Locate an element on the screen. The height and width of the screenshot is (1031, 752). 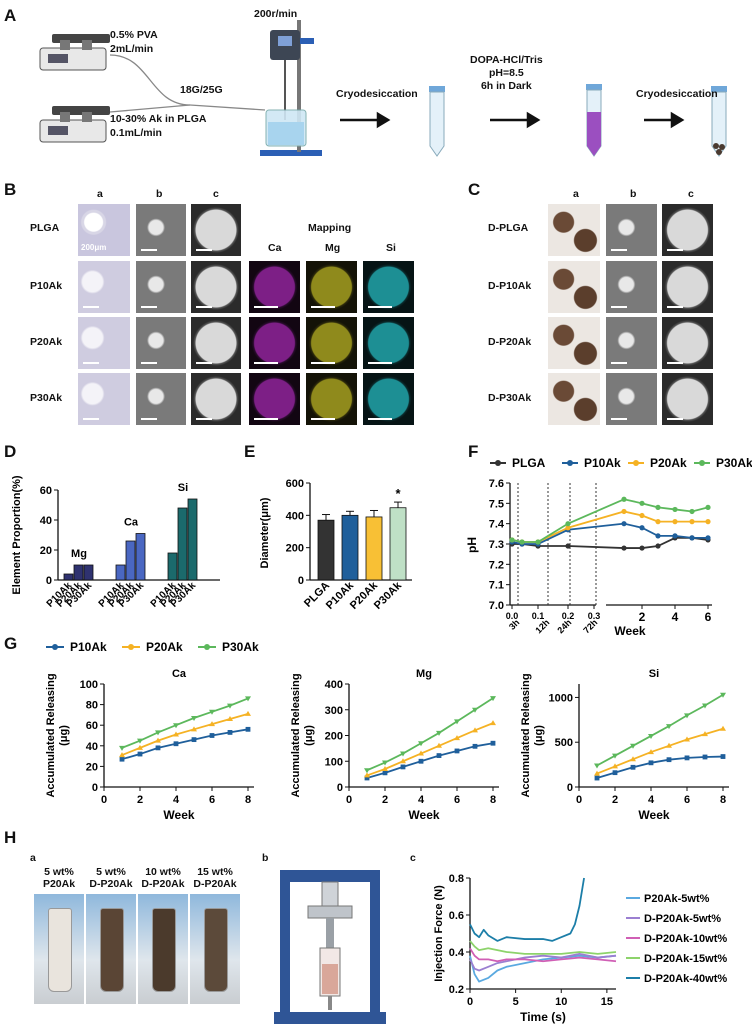
g0-y-tick-label: 20 is located at coordinates (92, 767).